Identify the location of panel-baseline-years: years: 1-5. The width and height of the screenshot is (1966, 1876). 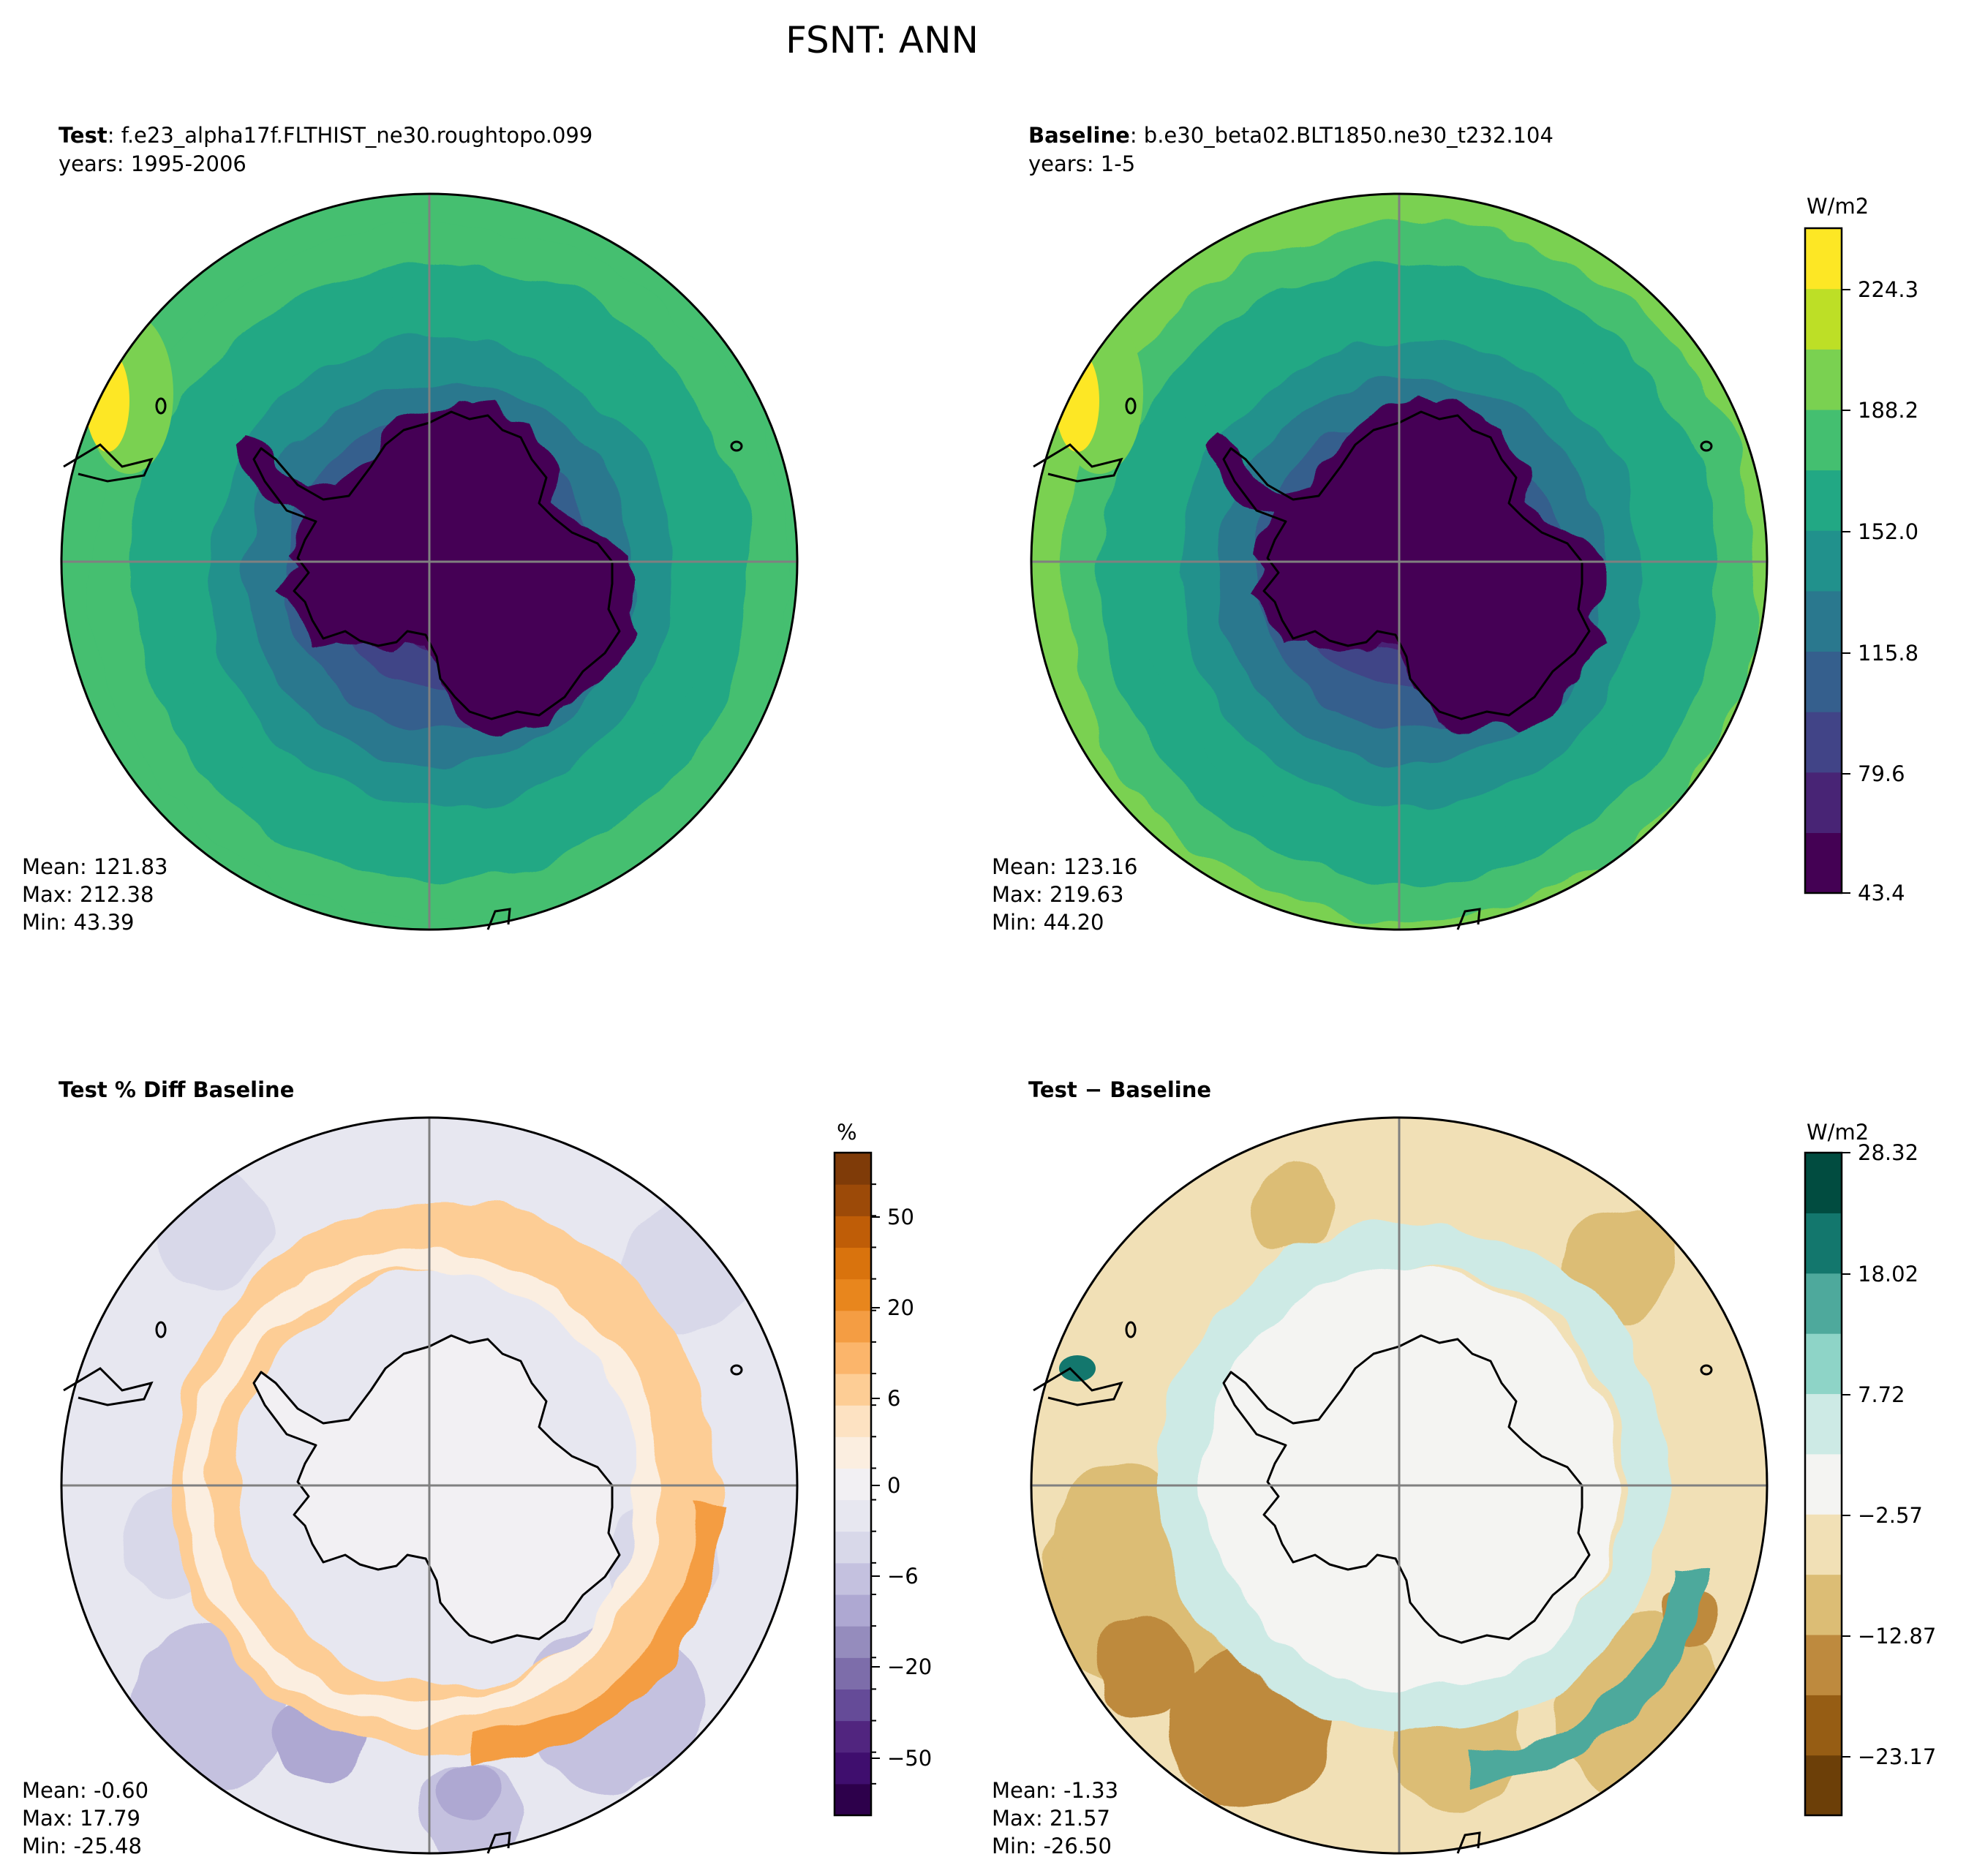
(1081, 163).